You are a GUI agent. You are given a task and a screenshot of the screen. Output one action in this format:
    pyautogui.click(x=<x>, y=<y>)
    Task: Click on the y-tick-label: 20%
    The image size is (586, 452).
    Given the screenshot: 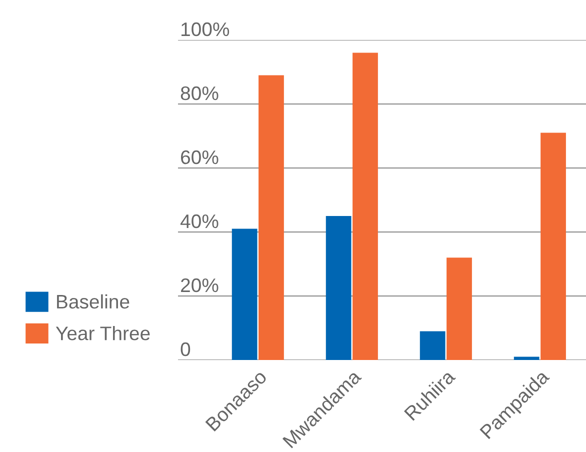 What is the action you would take?
    pyautogui.click(x=199, y=285)
    